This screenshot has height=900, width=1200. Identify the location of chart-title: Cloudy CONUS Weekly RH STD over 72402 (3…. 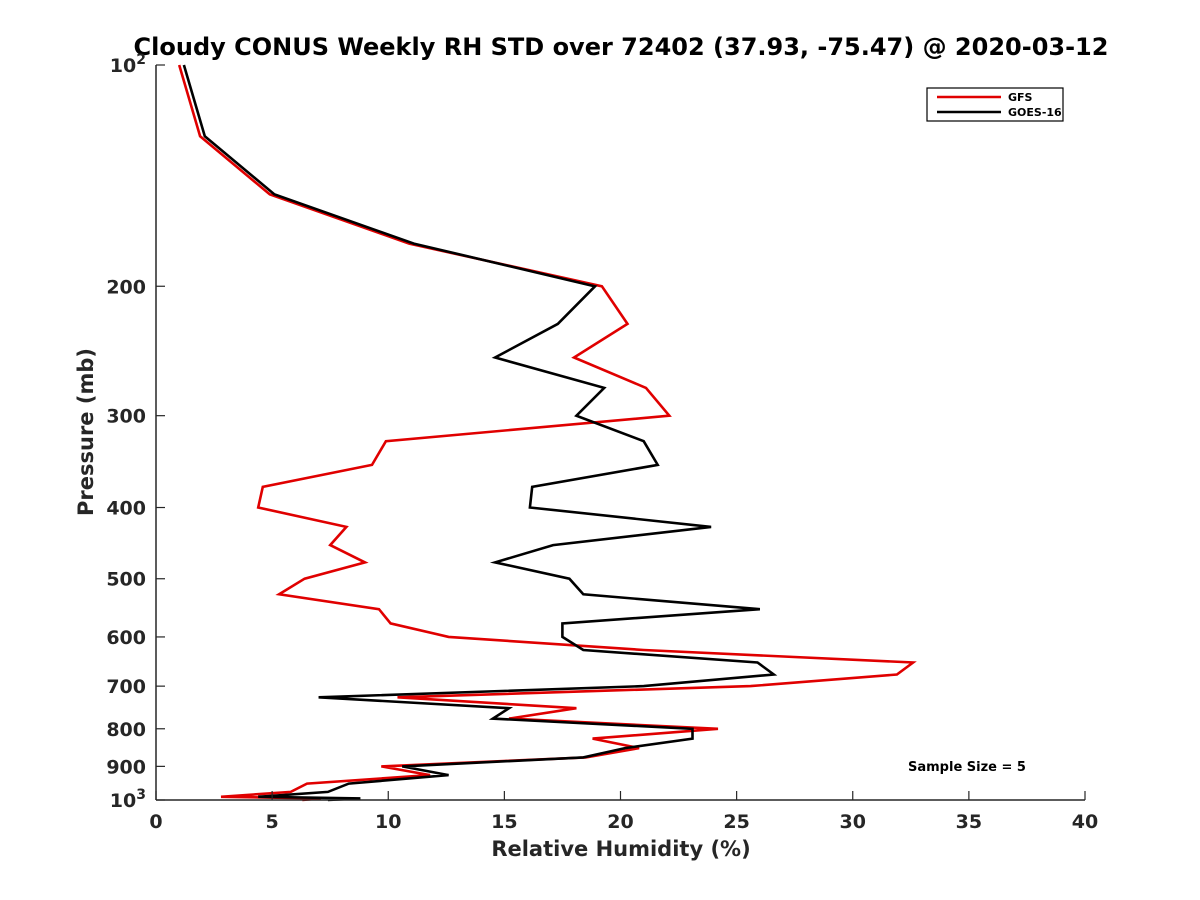
(621, 47).